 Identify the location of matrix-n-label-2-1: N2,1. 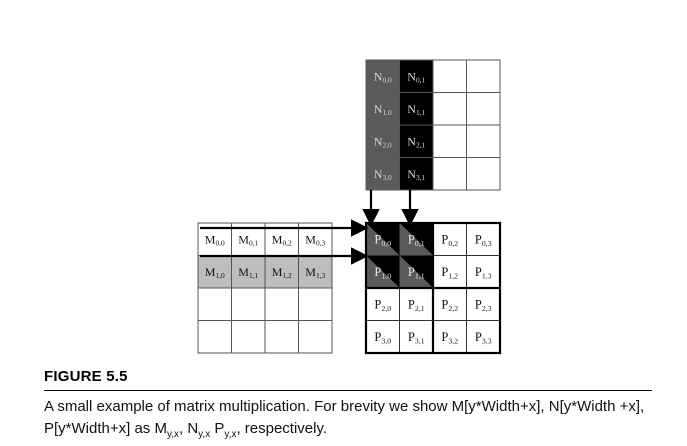
(416, 141).